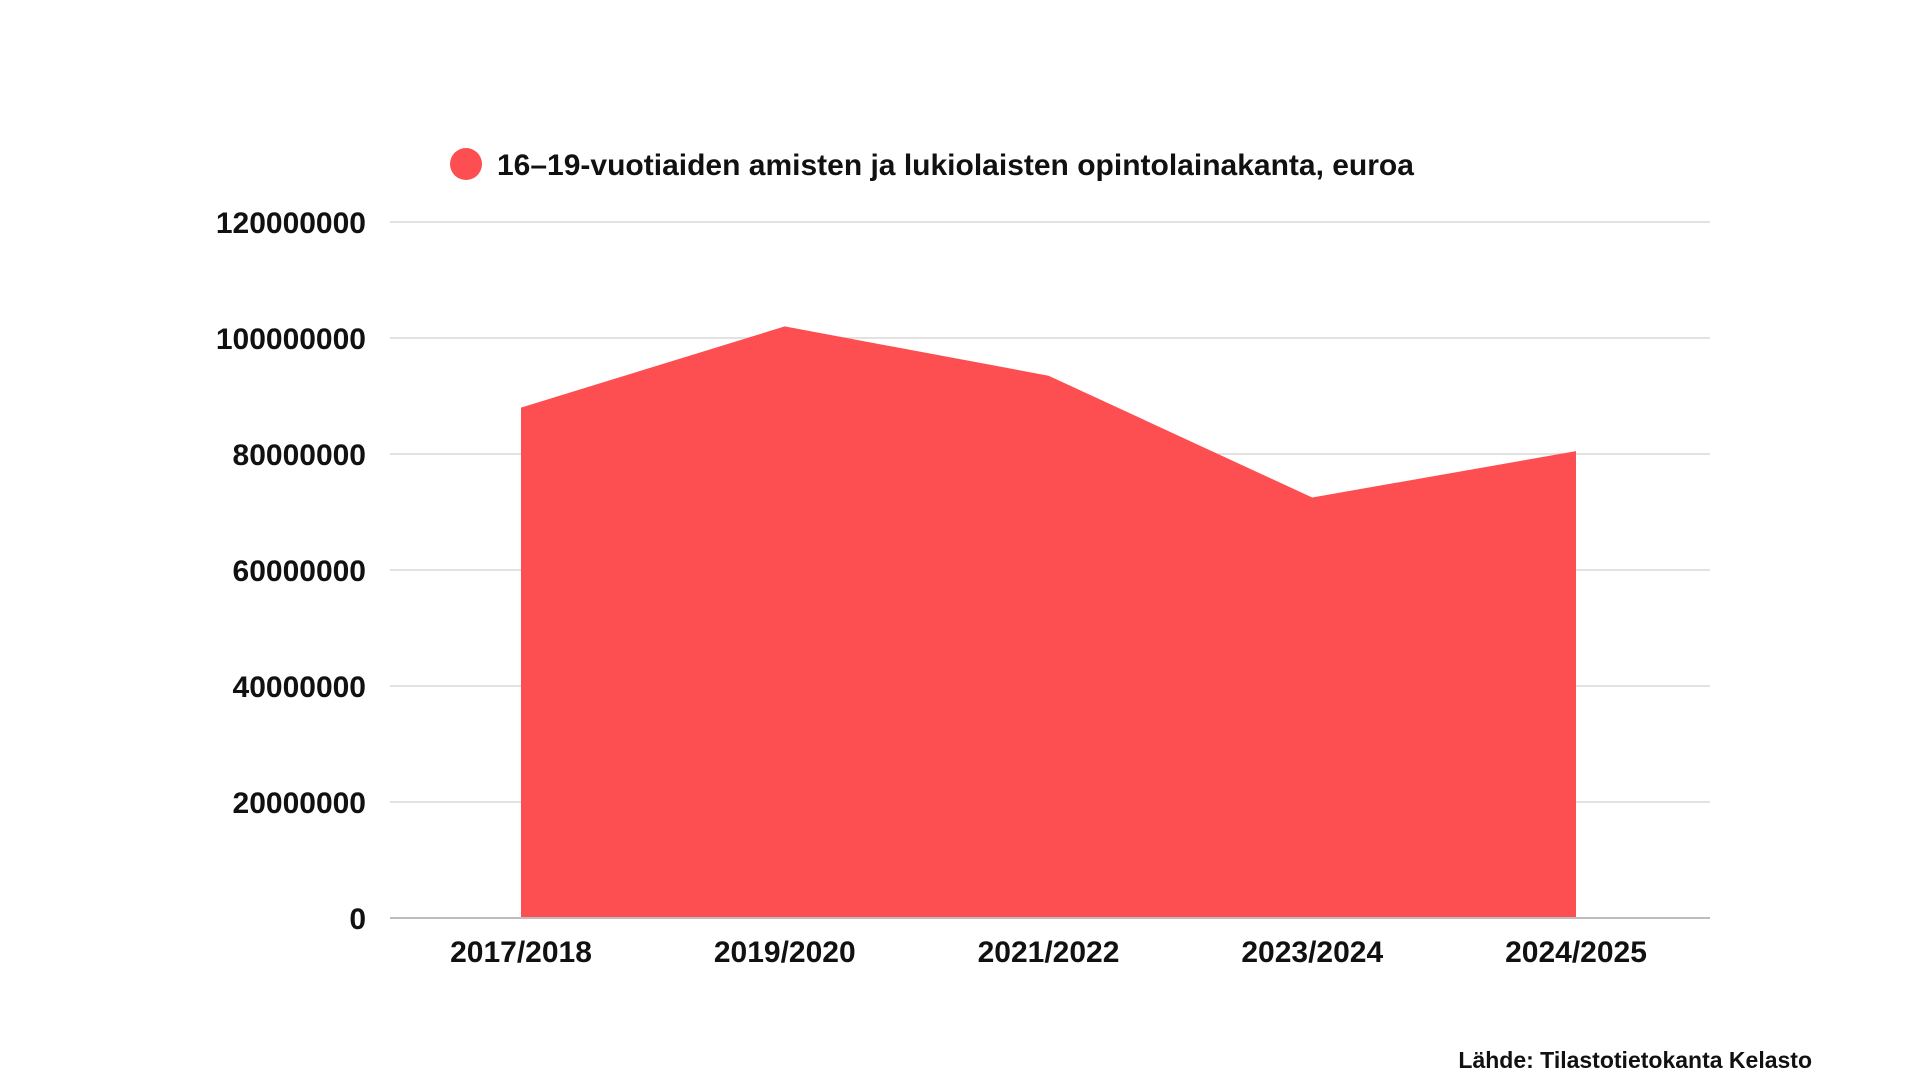  I want to click on x-tick-label: 2024/2025, so click(1576, 952).